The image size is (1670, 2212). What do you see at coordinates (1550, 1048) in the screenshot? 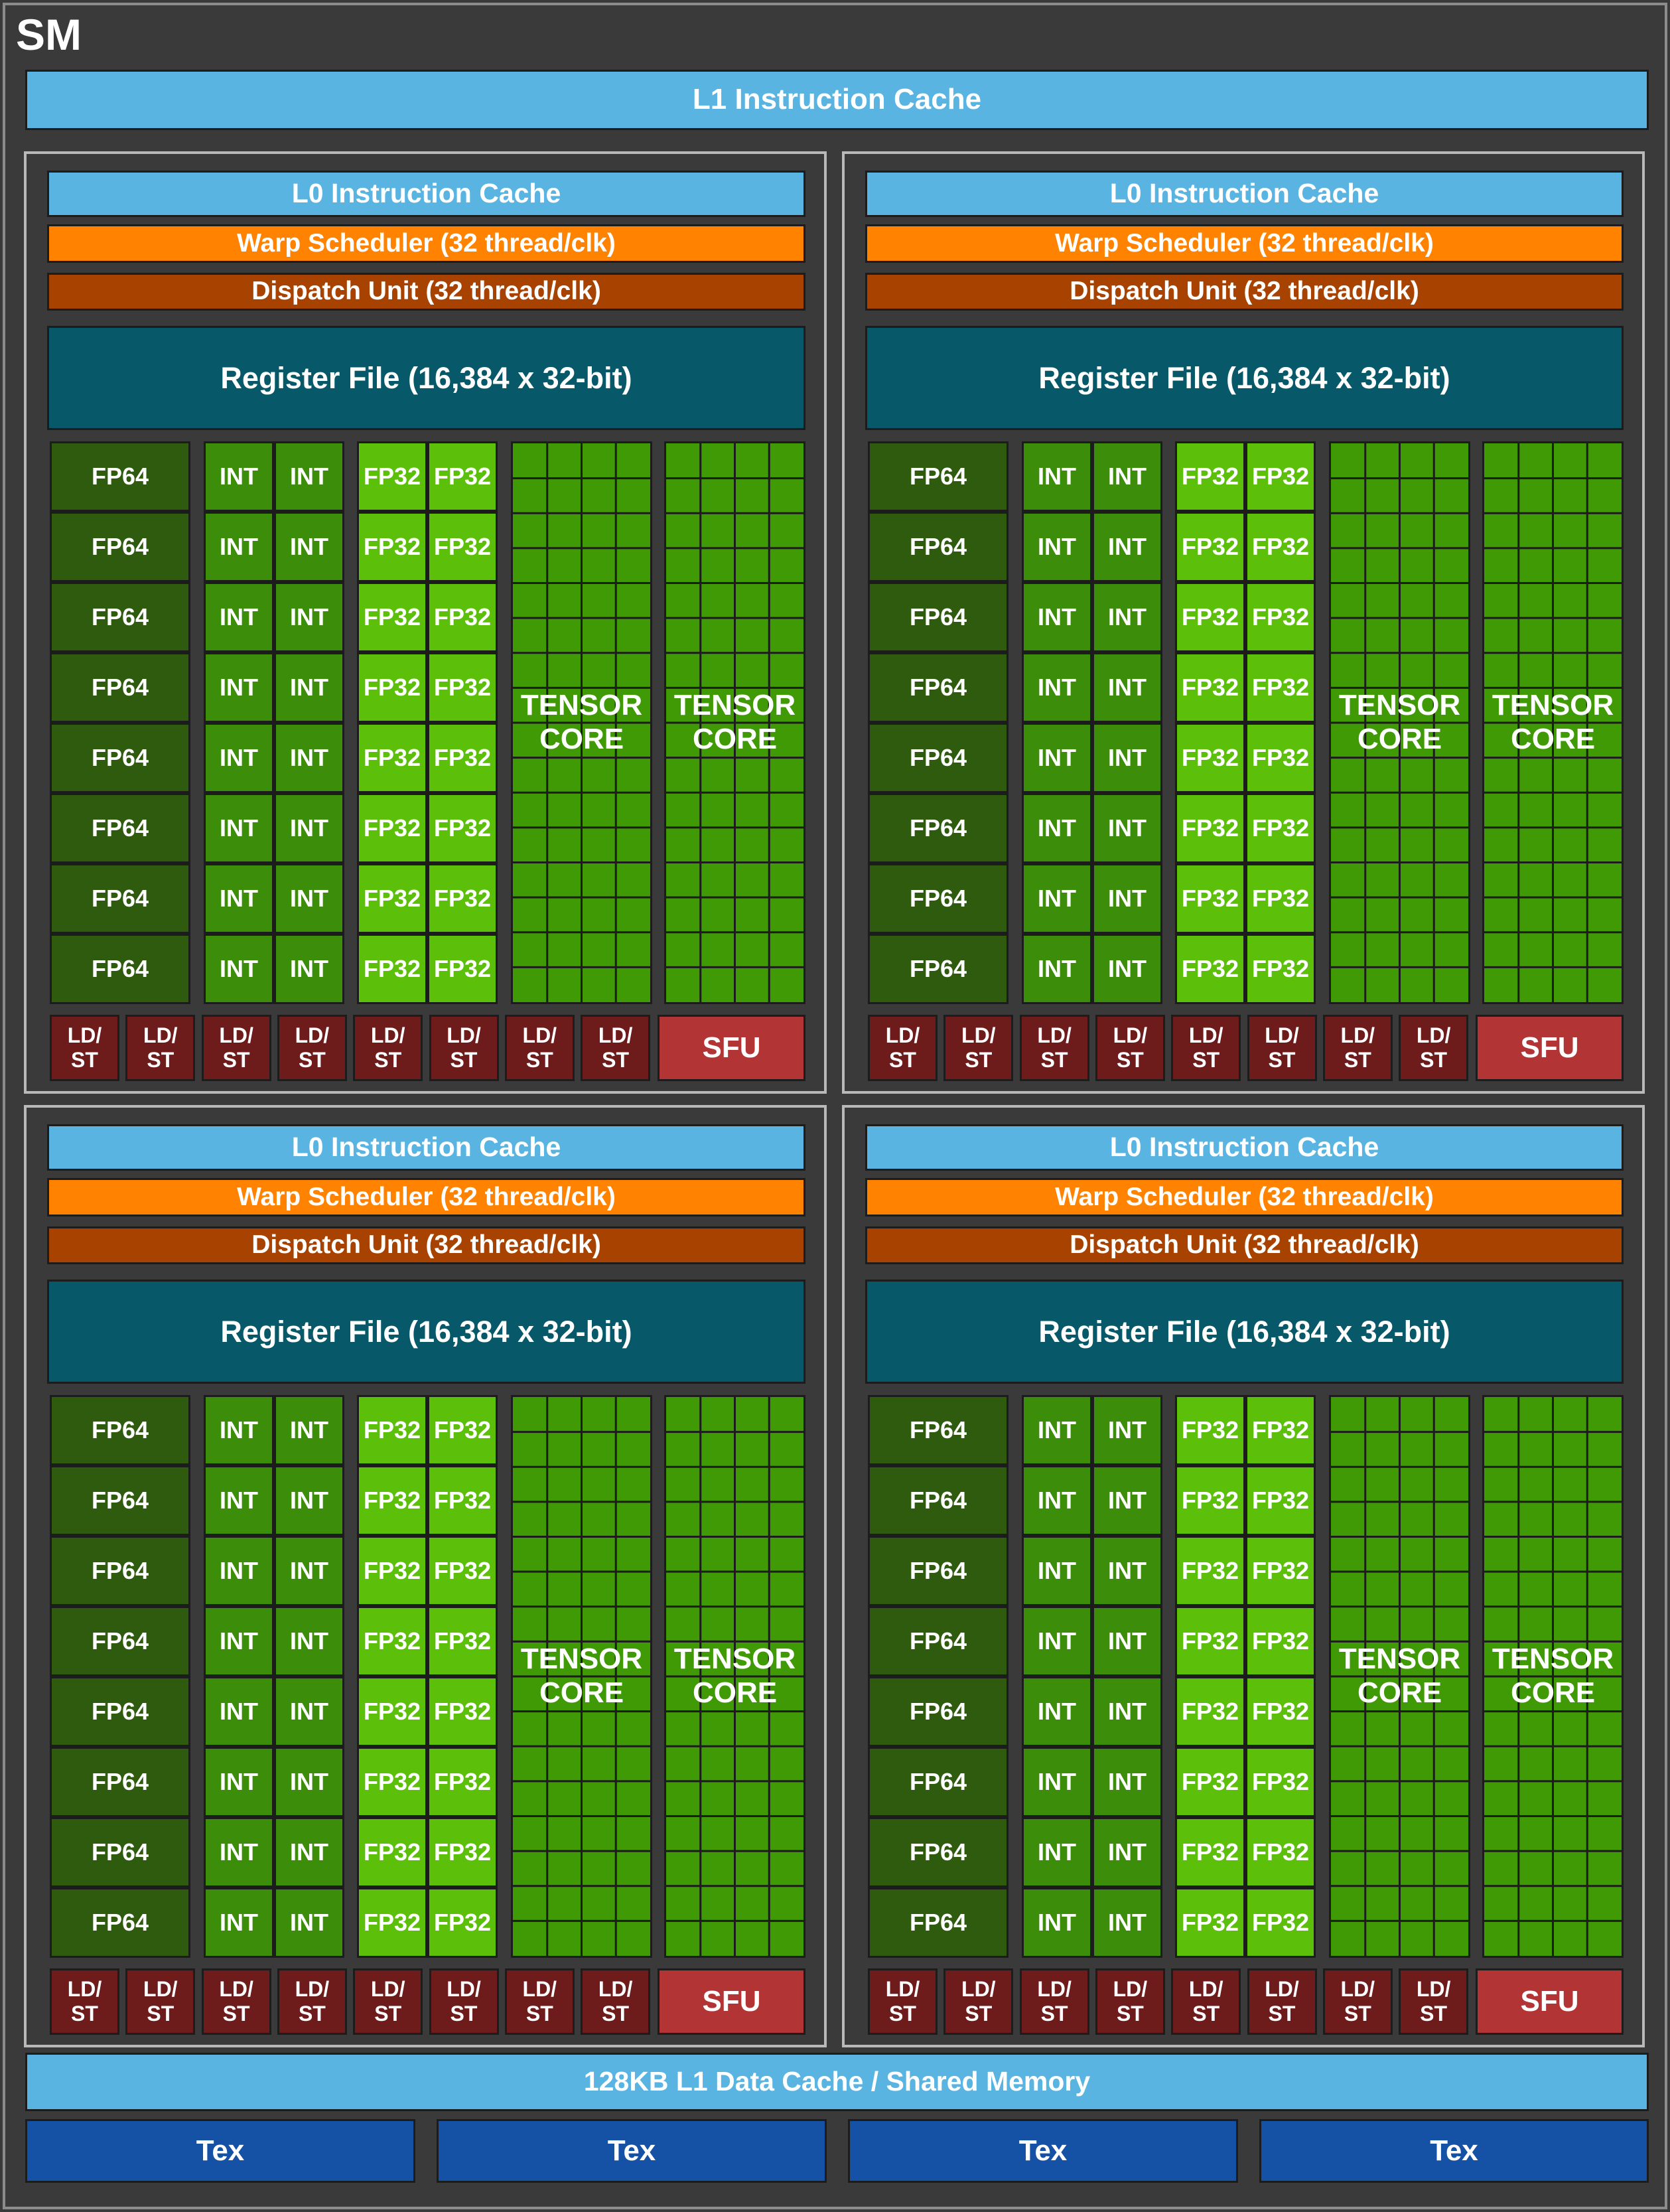
I see `sfu-unit: SFU` at bounding box center [1550, 1048].